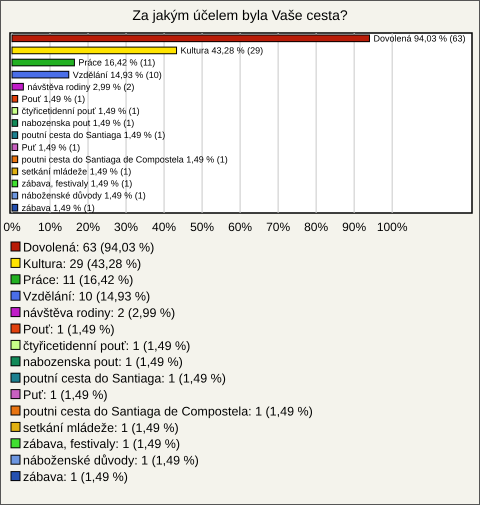 The height and width of the screenshot is (505, 480). I want to click on text: návštěva rodiny: 2 (2,99 %), so click(99, 313).